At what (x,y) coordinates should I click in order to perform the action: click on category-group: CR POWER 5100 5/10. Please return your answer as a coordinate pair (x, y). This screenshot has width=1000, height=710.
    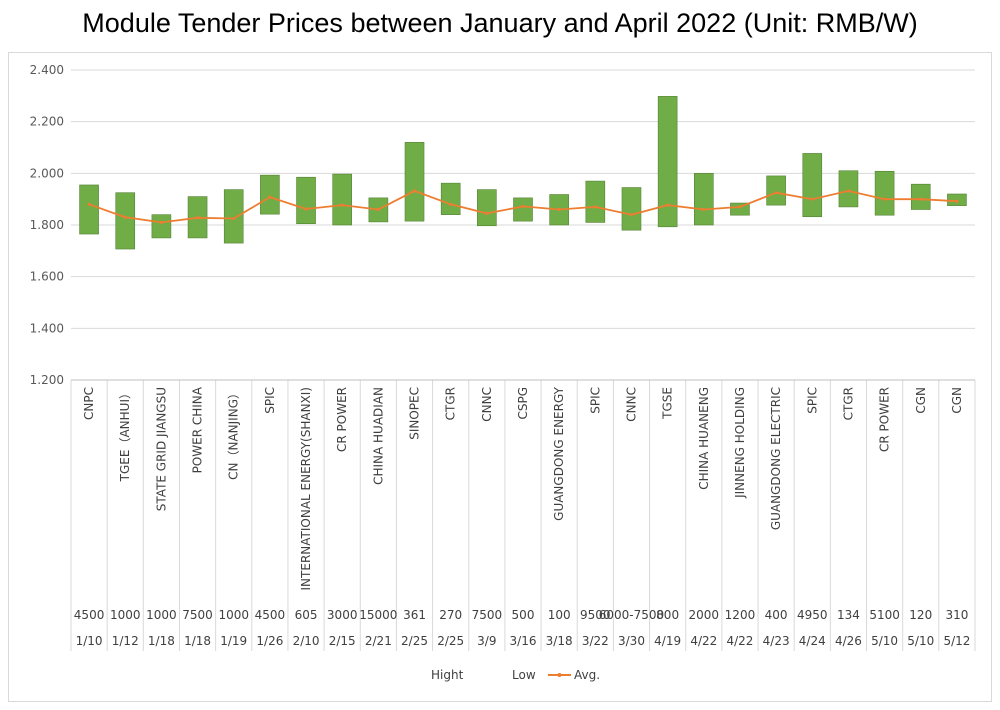
    Looking at the image, I should click on (884, 517).